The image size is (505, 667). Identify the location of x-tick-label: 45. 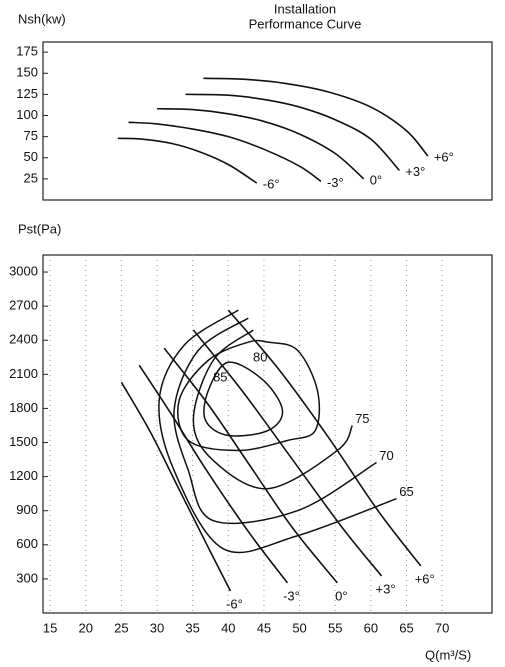
(264, 627).